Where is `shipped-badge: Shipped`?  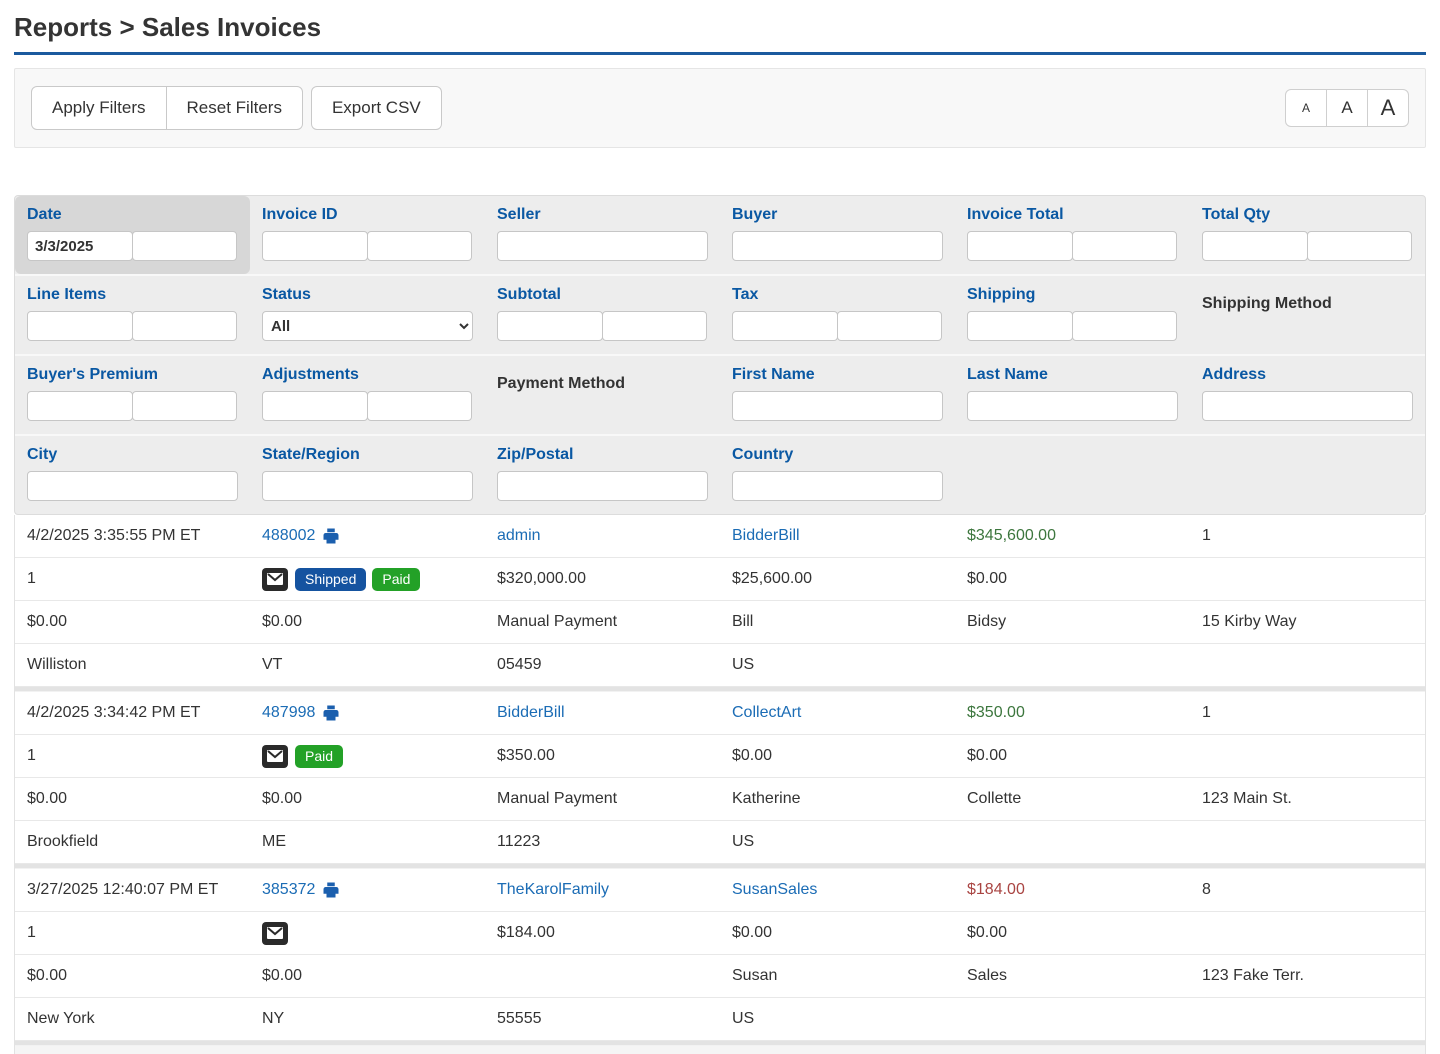
shipped-badge: Shipped is located at coordinates (331, 579).